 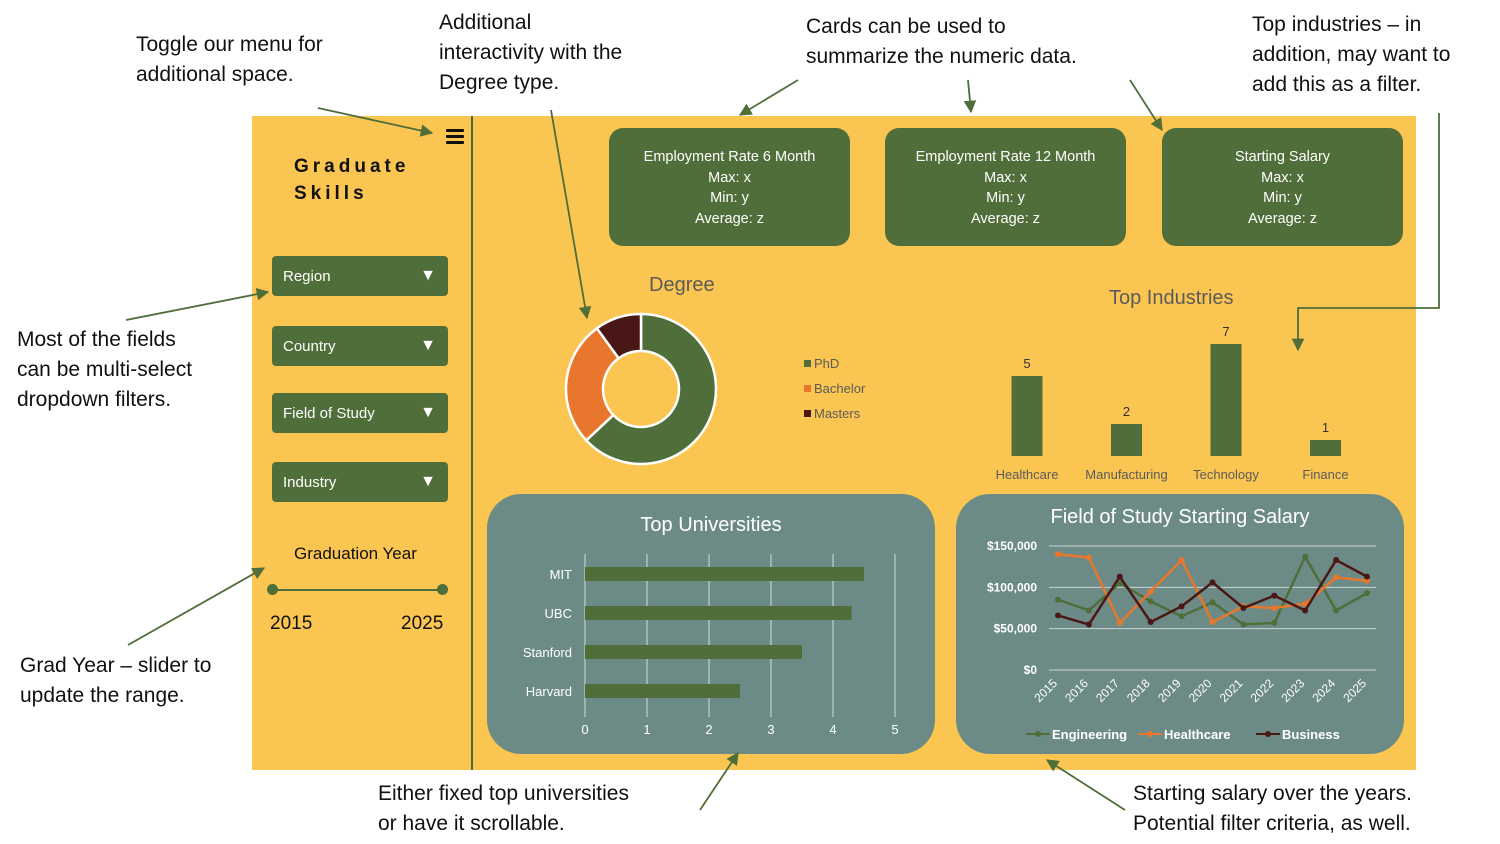 I want to click on country-dropdown: Country ▼, so click(x=360, y=346).